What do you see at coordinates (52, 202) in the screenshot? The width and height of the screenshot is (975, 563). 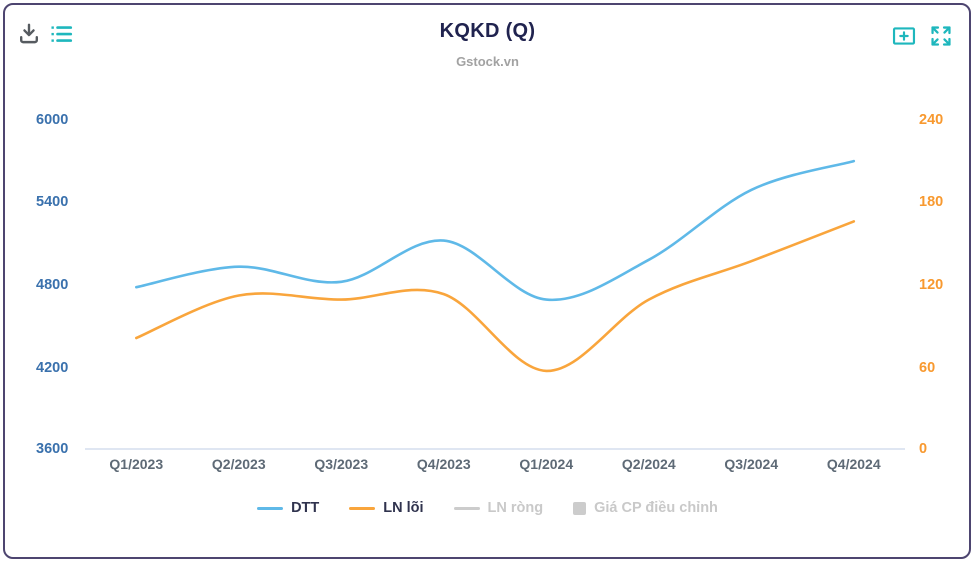 I see `y-tick-label-left: 5400` at bounding box center [52, 202].